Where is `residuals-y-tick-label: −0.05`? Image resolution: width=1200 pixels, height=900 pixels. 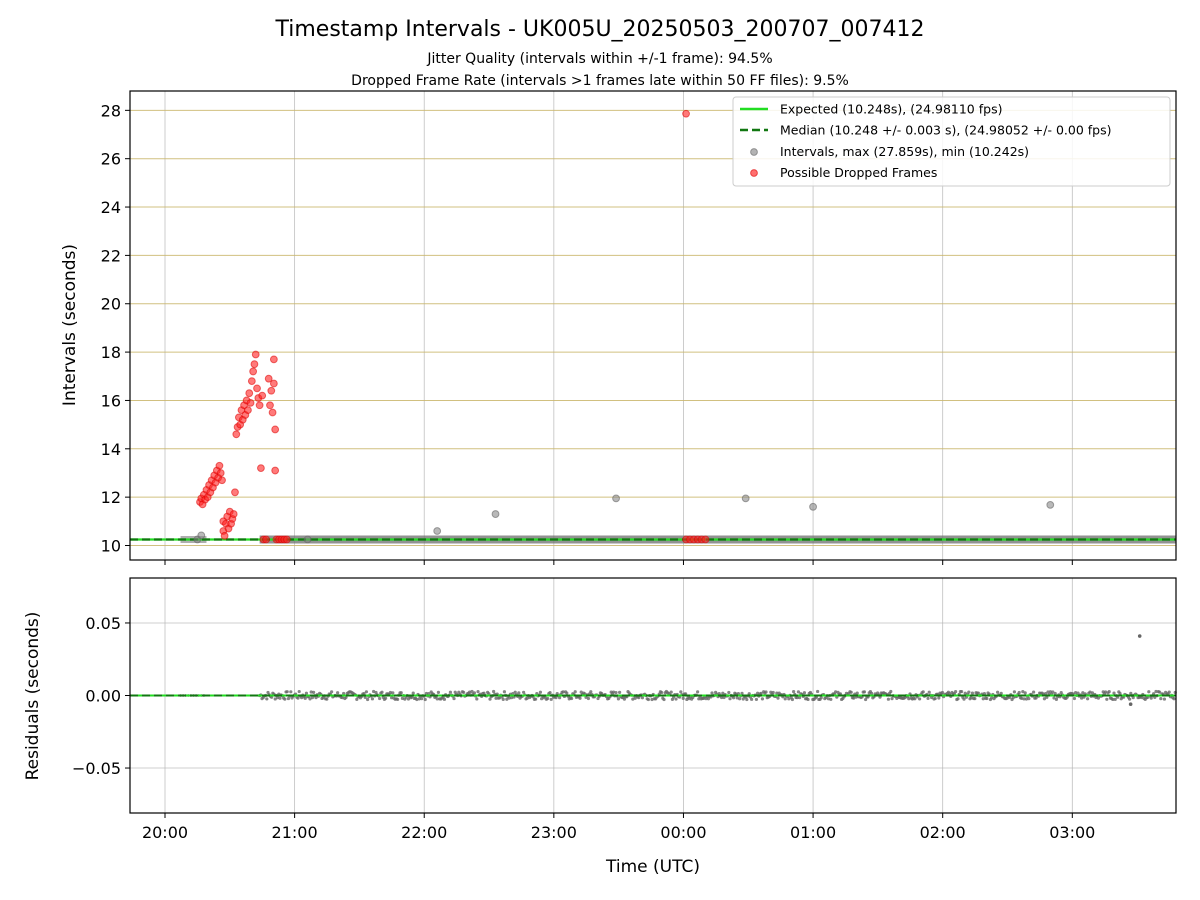 residuals-y-tick-label: −0.05 is located at coordinates (96, 768).